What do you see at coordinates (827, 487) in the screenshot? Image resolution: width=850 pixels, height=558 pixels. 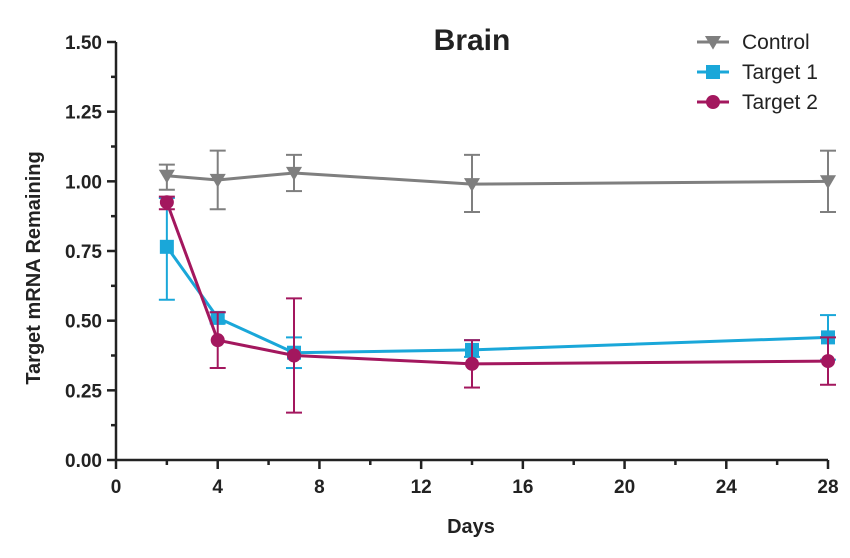 I see `x-tick-label: 28` at bounding box center [827, 487].